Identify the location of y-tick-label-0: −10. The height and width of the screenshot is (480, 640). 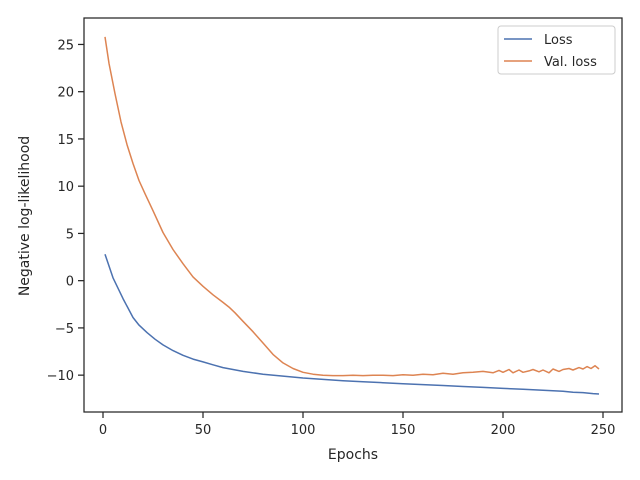
(60, 376).